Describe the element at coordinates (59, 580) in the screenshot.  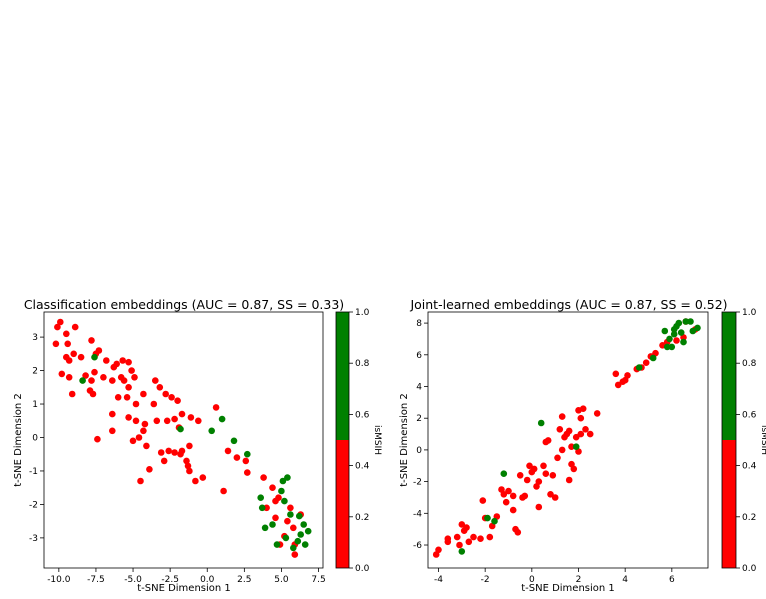
I see `x-tick-label: -10.0` at that location.